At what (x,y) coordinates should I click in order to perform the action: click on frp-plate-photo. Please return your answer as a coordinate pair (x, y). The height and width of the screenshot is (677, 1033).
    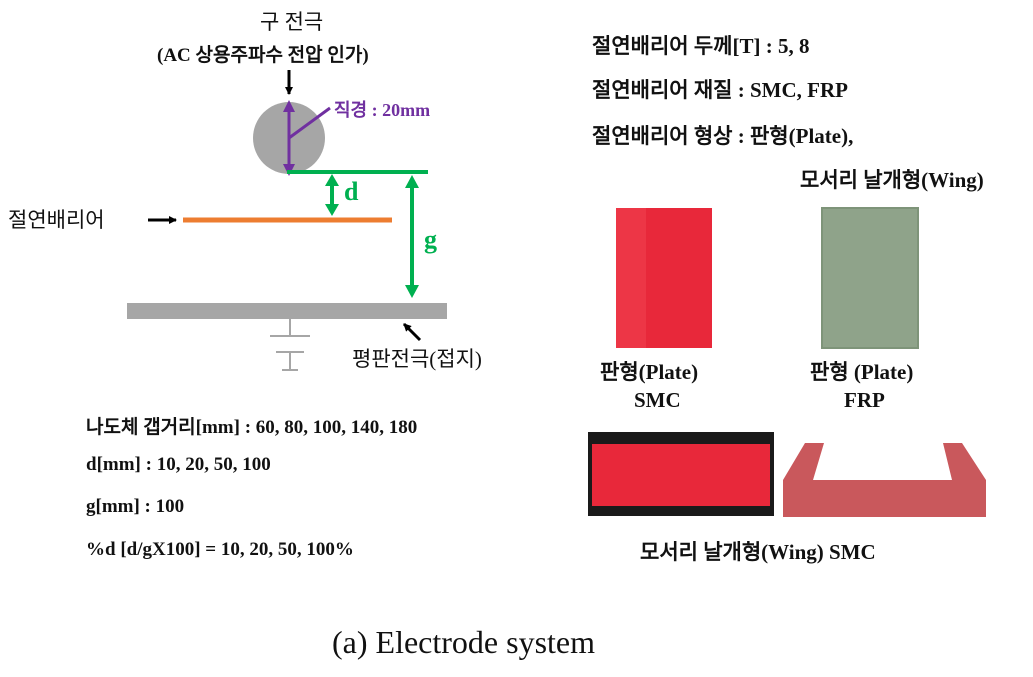
    Looking at the image, I should click on (870, 278).